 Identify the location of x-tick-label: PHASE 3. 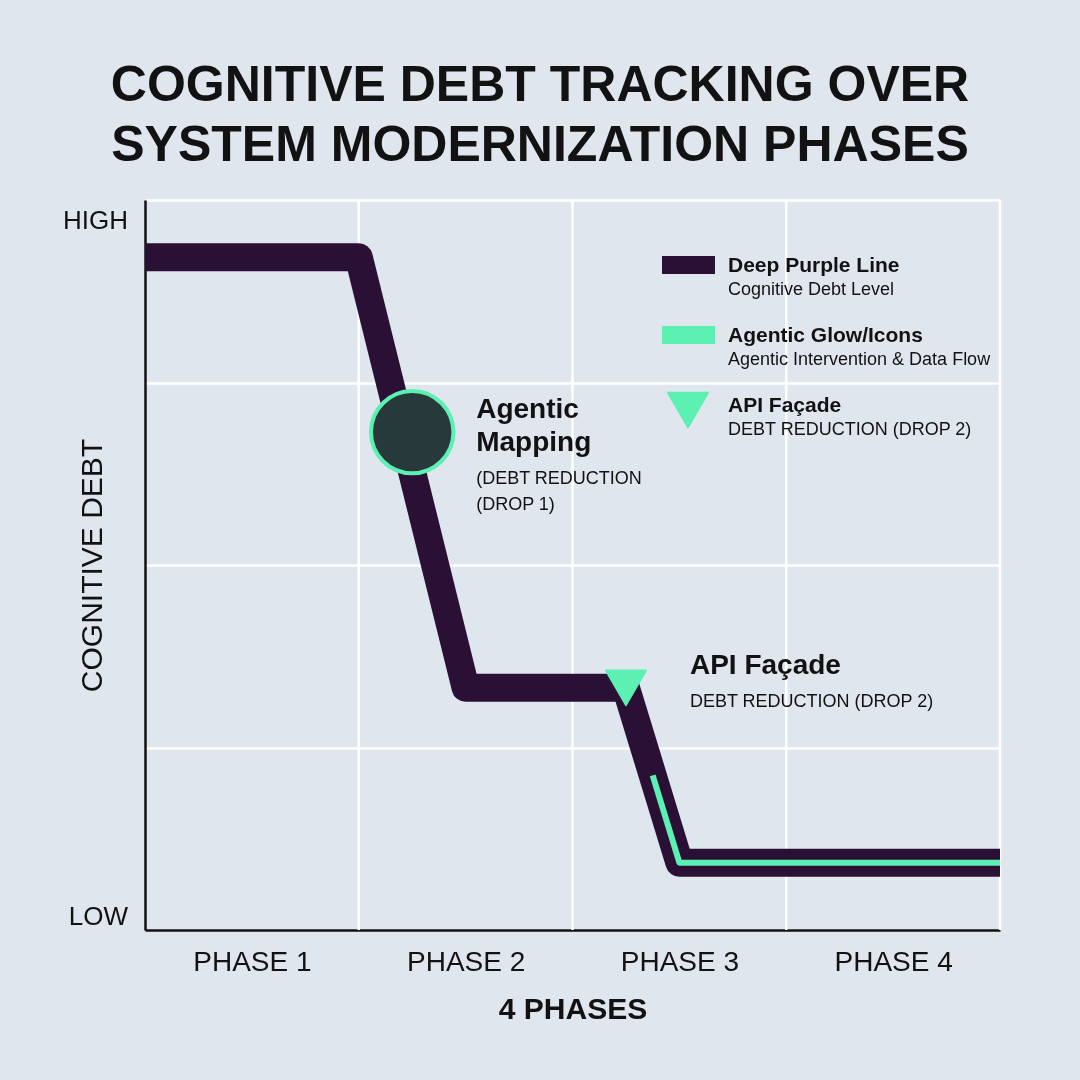
(680, 961).